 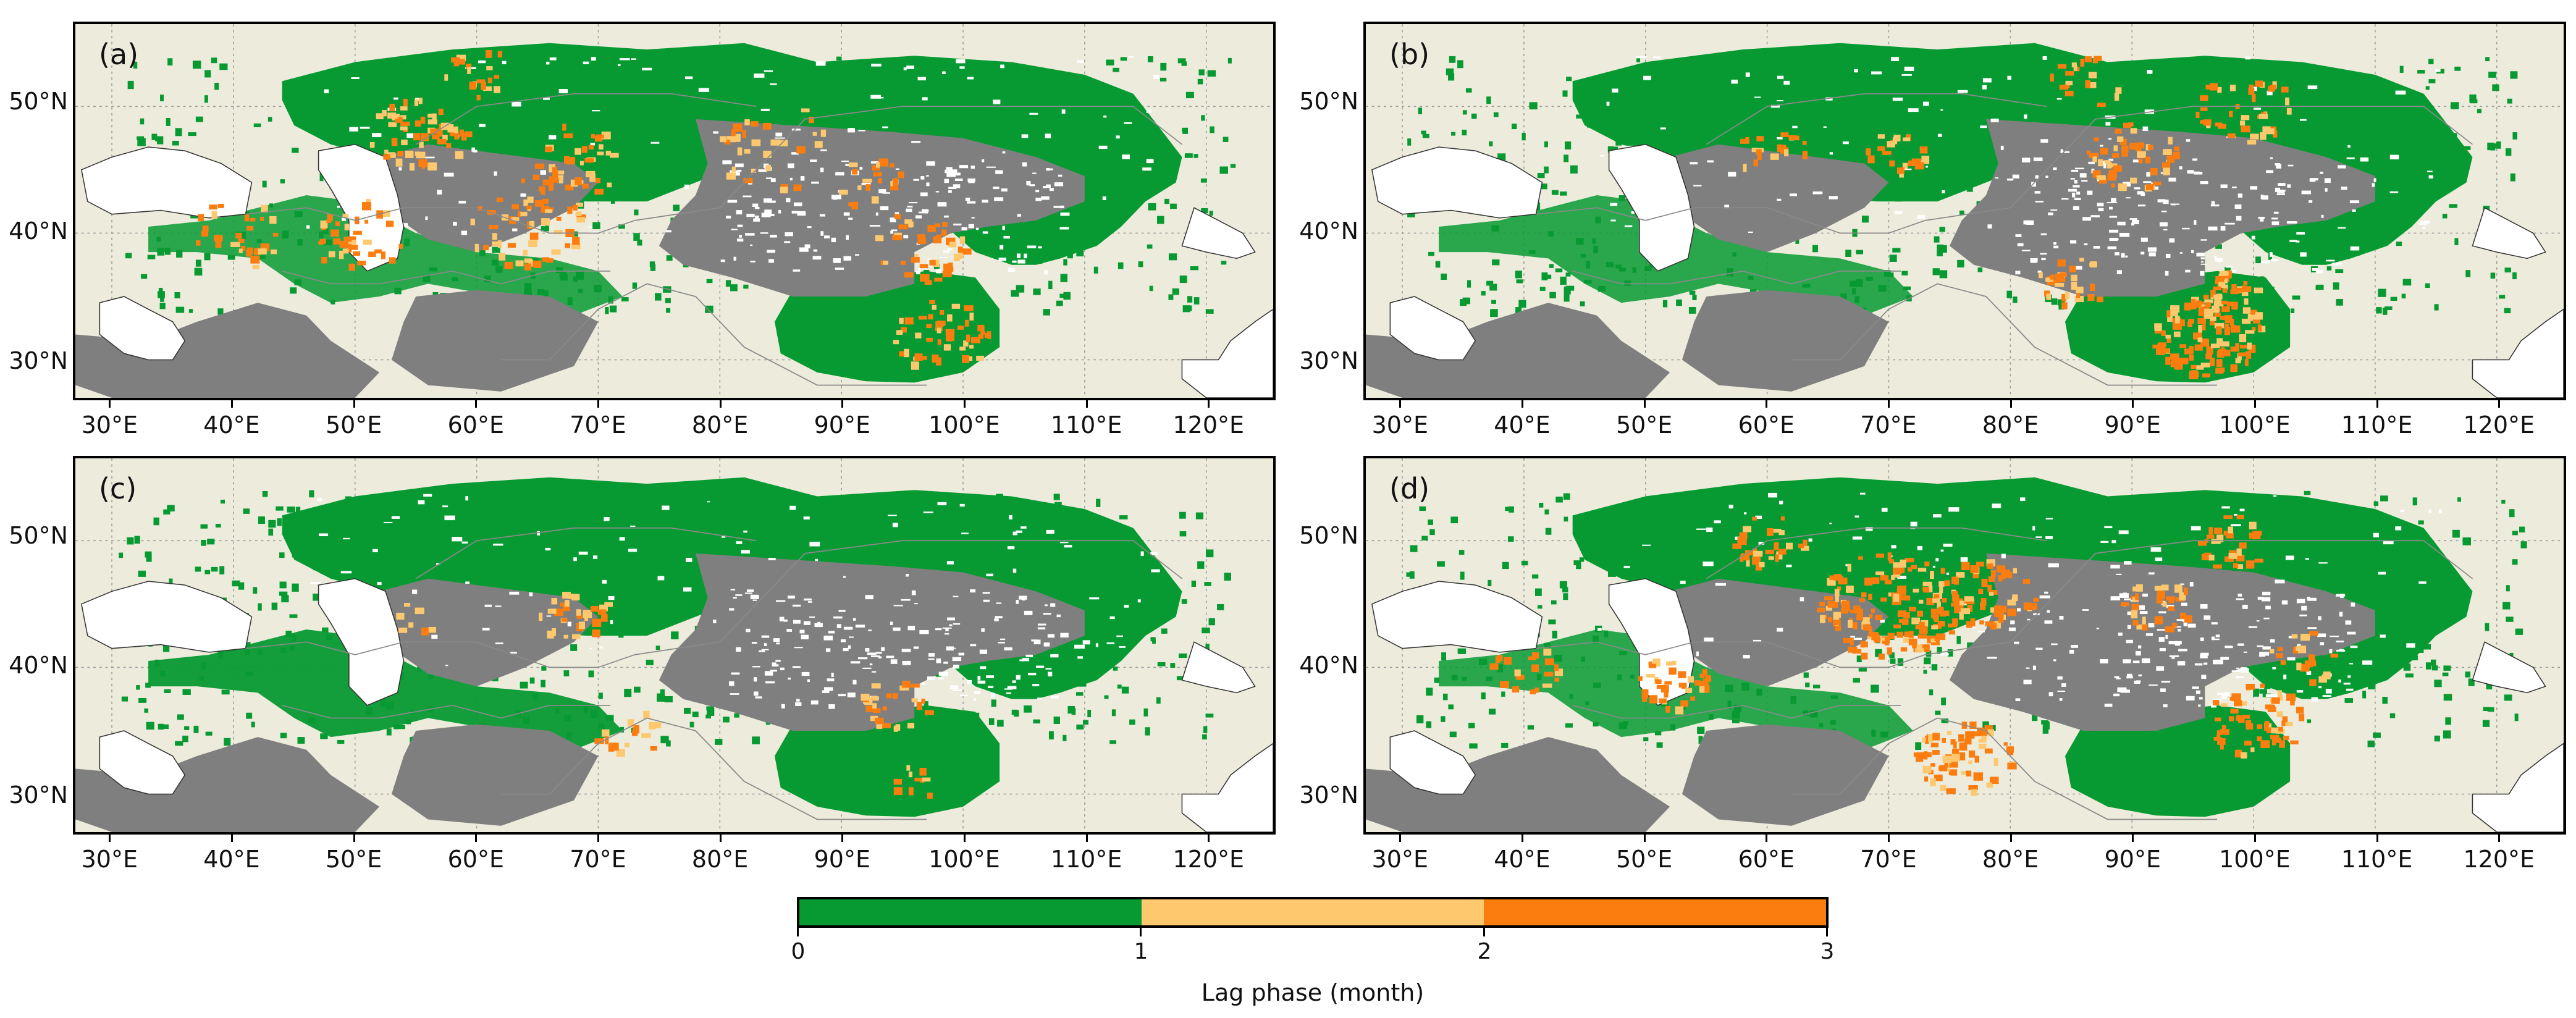 What do you see at coordinates (1484, 951) in the screenshot?
I see `colorbar-tick-2: 2` at bounding box center [1484, 951].